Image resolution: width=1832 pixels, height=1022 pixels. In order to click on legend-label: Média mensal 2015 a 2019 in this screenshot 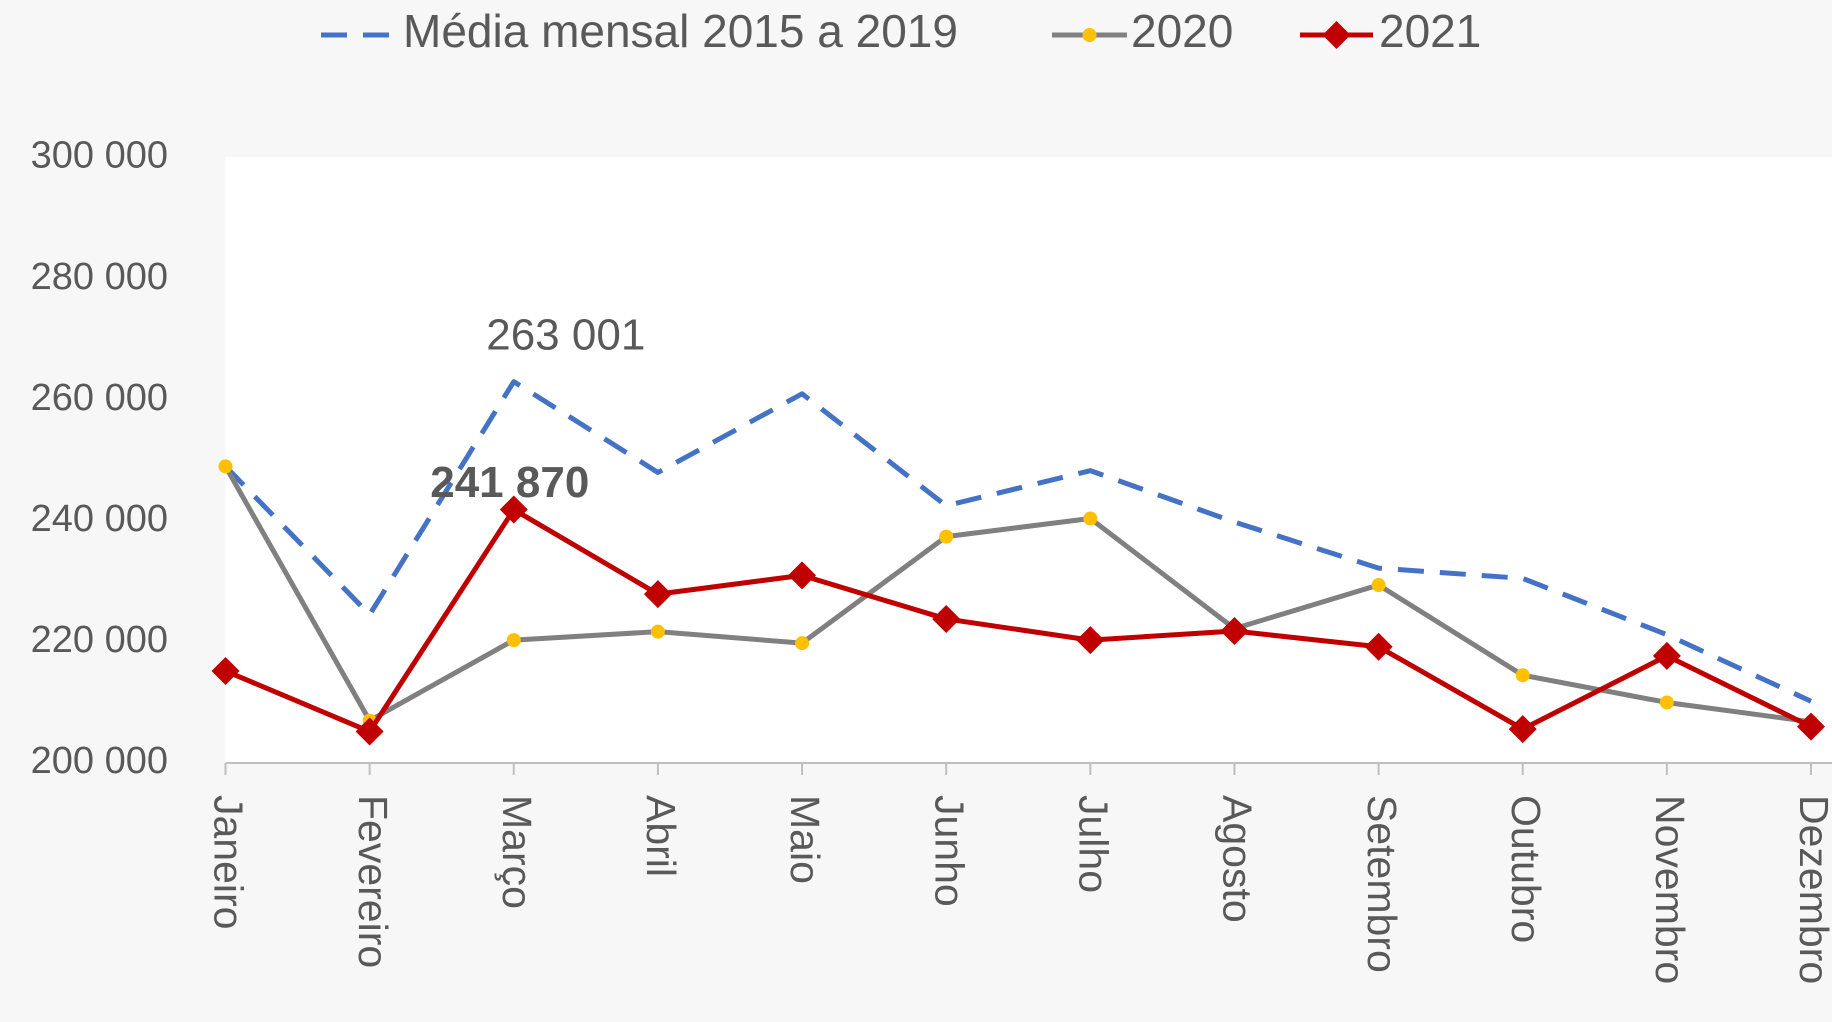, I will do `click(680, 31)`.